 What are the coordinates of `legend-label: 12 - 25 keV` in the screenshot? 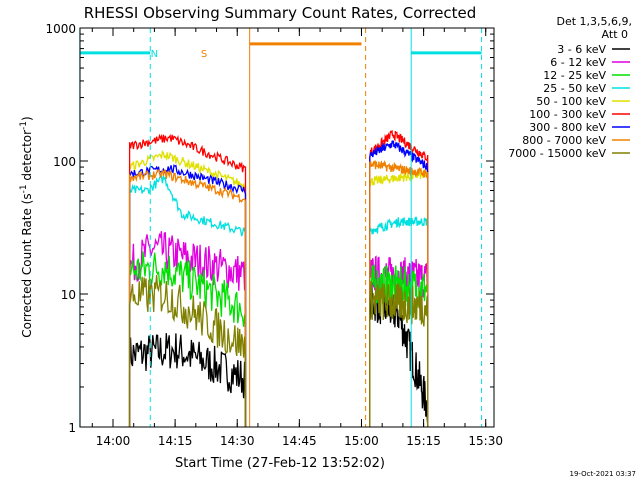 It's located at (574, 75).